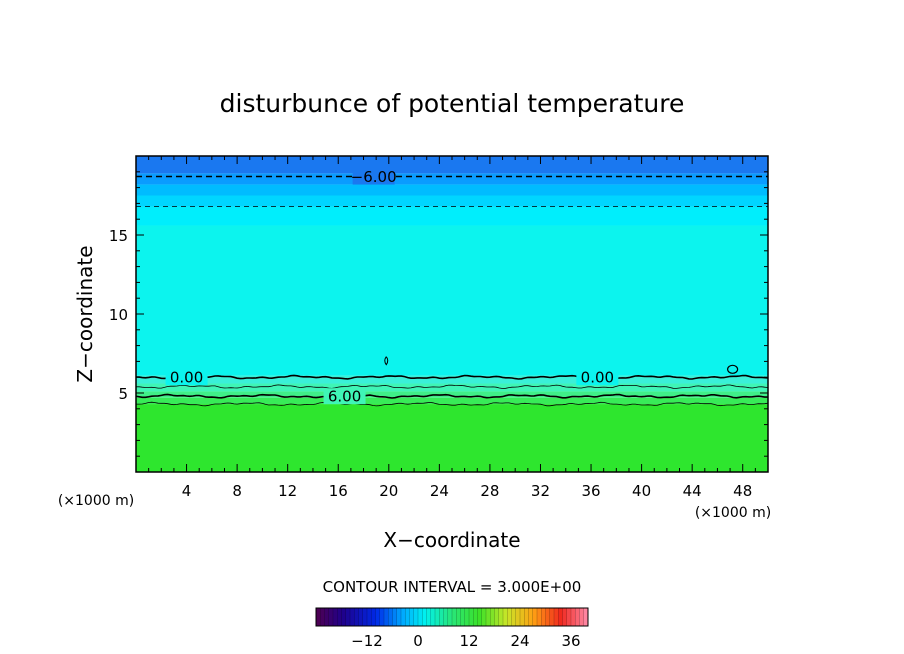  I want to click on x-tick-label: 12, so click(287, 491).